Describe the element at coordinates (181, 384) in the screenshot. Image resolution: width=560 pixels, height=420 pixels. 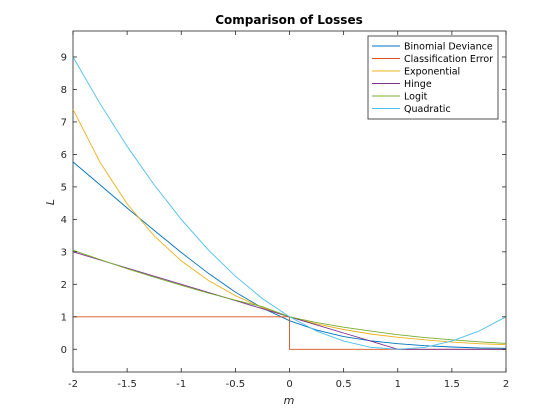
I see `x-tick-label: -1` at that location.